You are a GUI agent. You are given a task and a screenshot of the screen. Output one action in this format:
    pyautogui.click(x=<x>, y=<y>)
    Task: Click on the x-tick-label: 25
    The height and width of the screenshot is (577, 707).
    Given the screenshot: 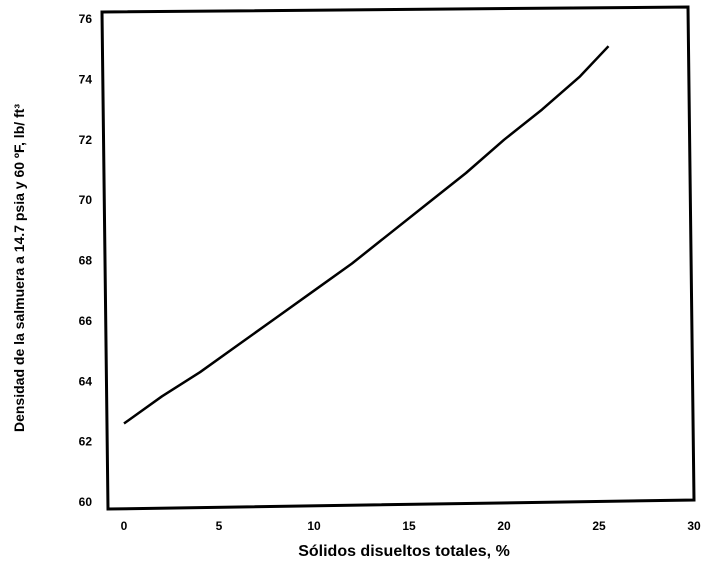 What is the action you would take?
    pyautogui.click(x=599, y=526)
    